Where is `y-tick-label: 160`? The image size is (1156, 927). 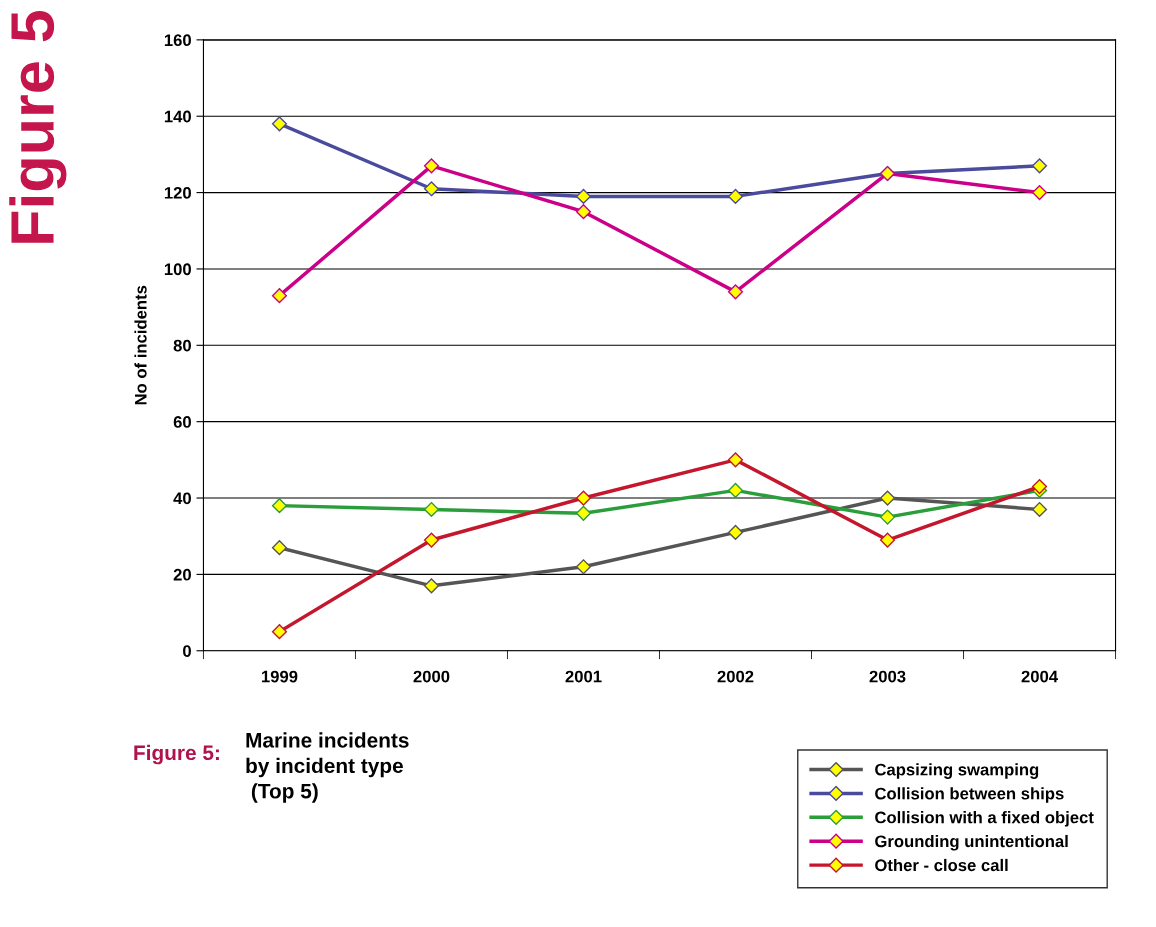
y-tick-label: 160 is located at coordinates (177, 40).